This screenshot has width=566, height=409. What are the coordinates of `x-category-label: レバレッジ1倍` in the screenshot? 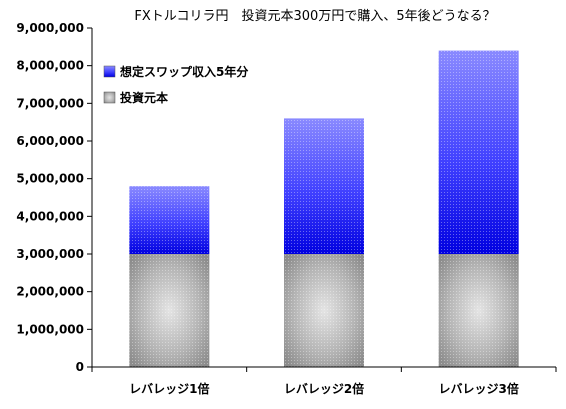 It's located at (169, 388).